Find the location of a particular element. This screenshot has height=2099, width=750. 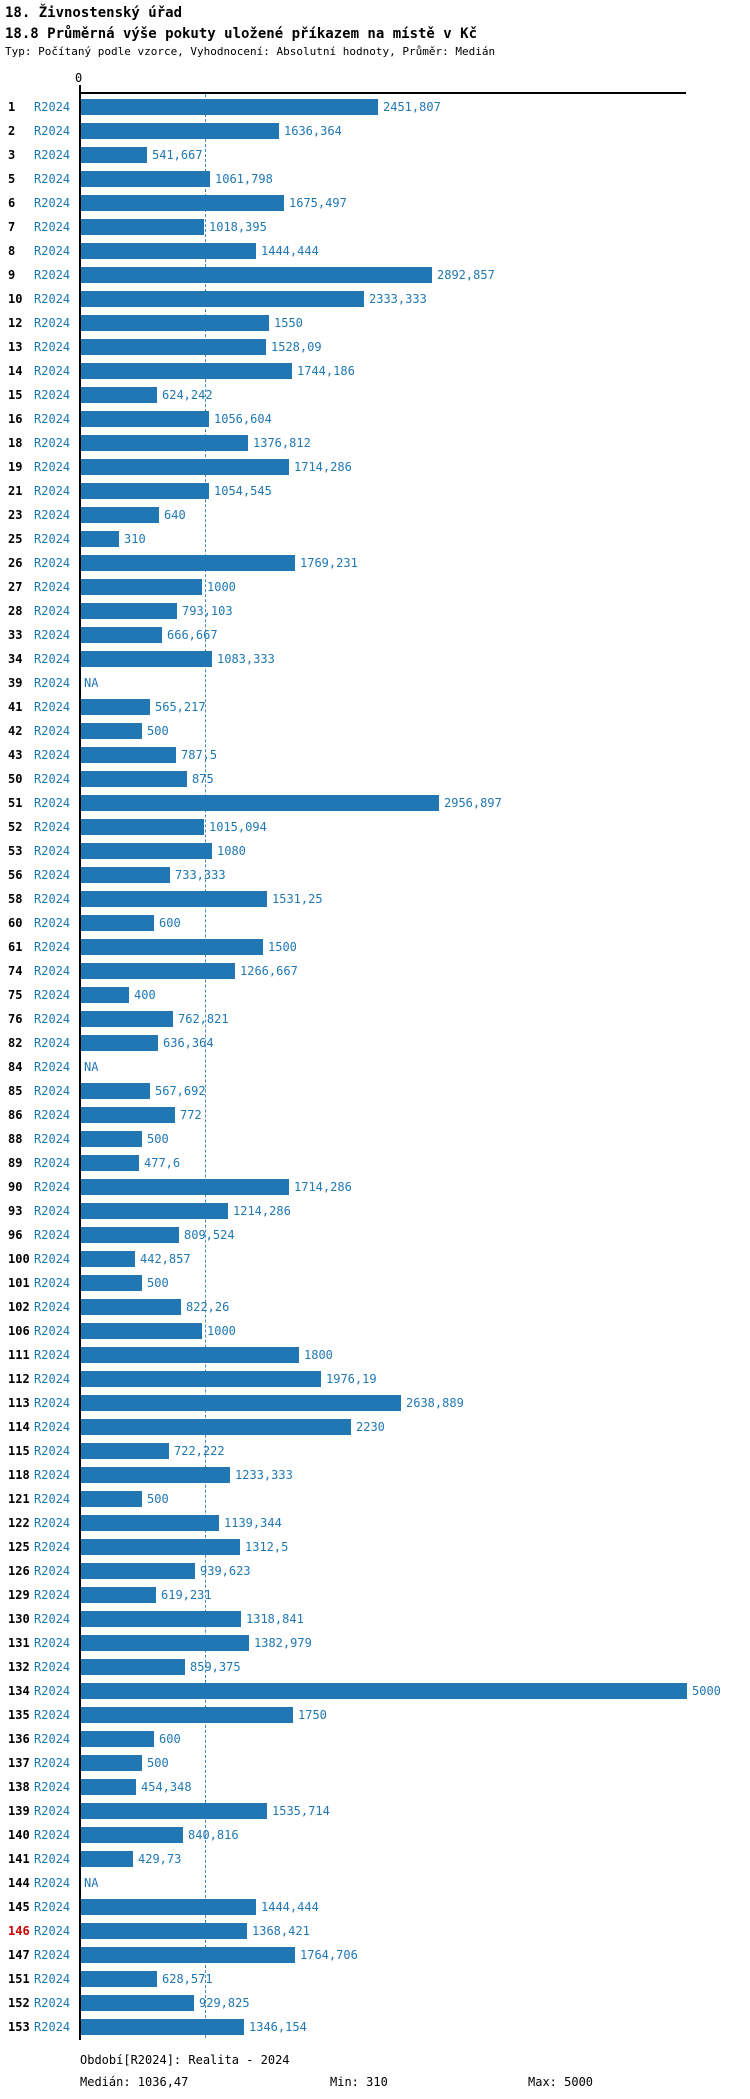

chart-row: 52 R2024 1015,094 is located at coordinates (375, 827).